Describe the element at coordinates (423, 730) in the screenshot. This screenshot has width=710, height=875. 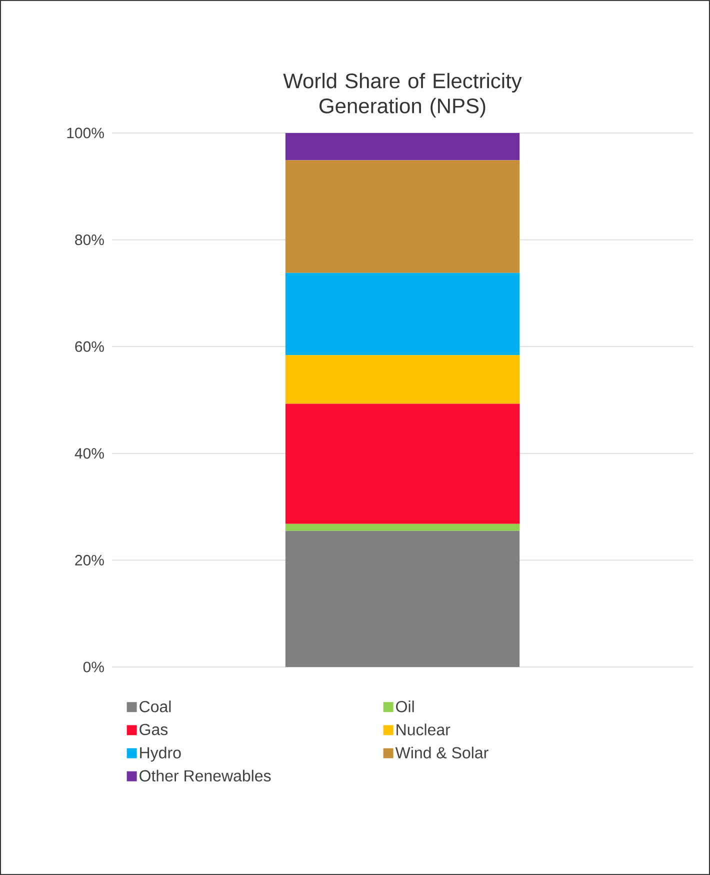
I see `legend-label: Nuclear` at that location.